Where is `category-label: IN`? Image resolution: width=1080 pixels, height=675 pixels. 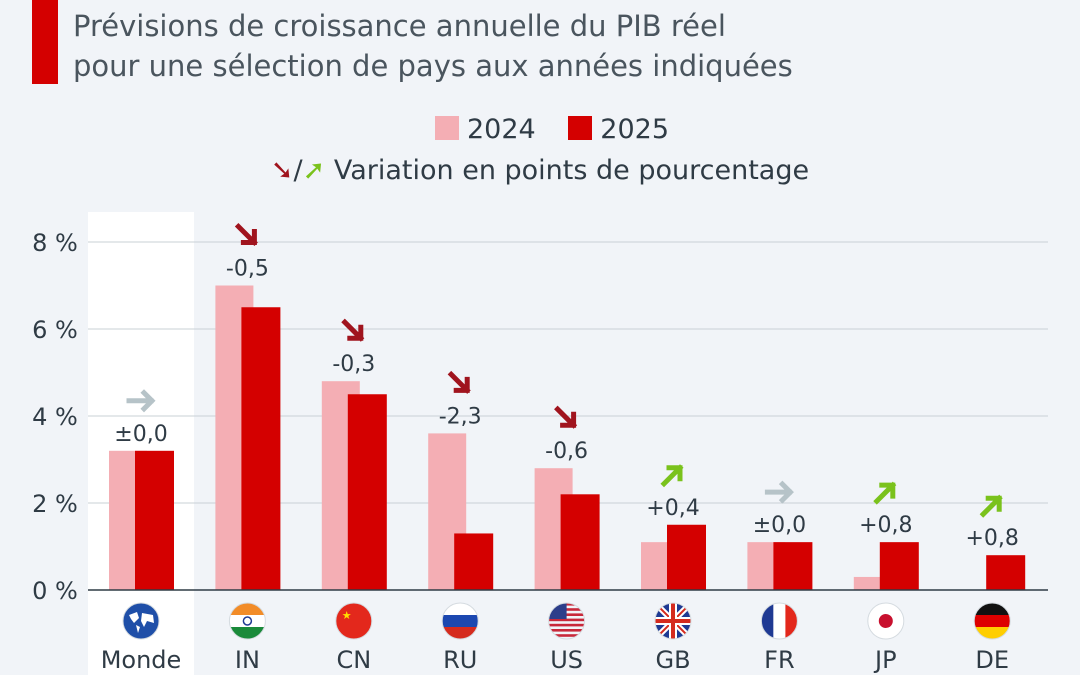
category-label: IN is located at coordinates (247, 660).